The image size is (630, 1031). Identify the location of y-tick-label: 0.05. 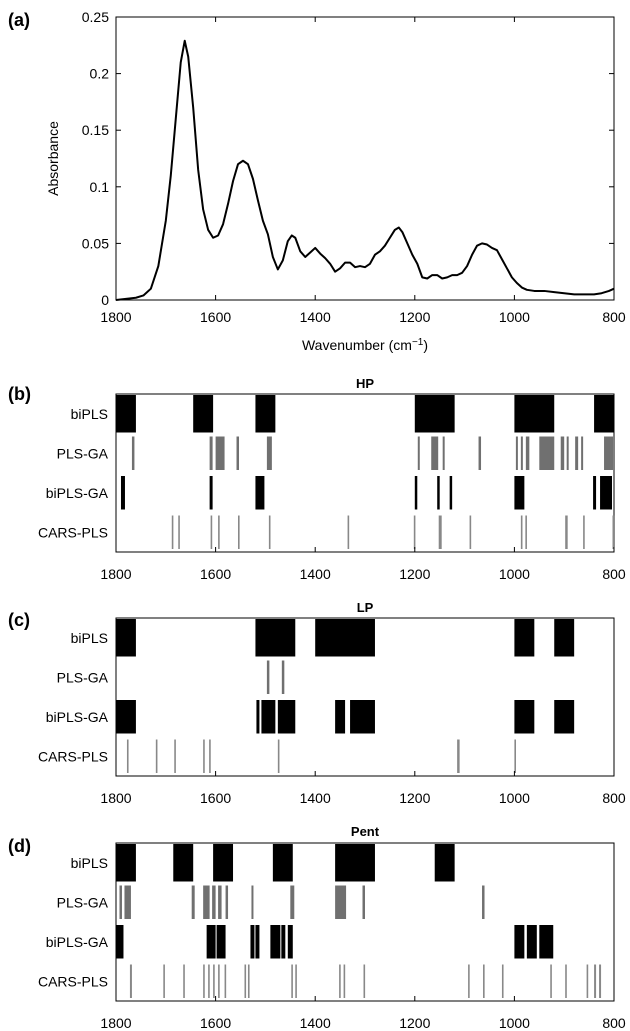
(95, 243).